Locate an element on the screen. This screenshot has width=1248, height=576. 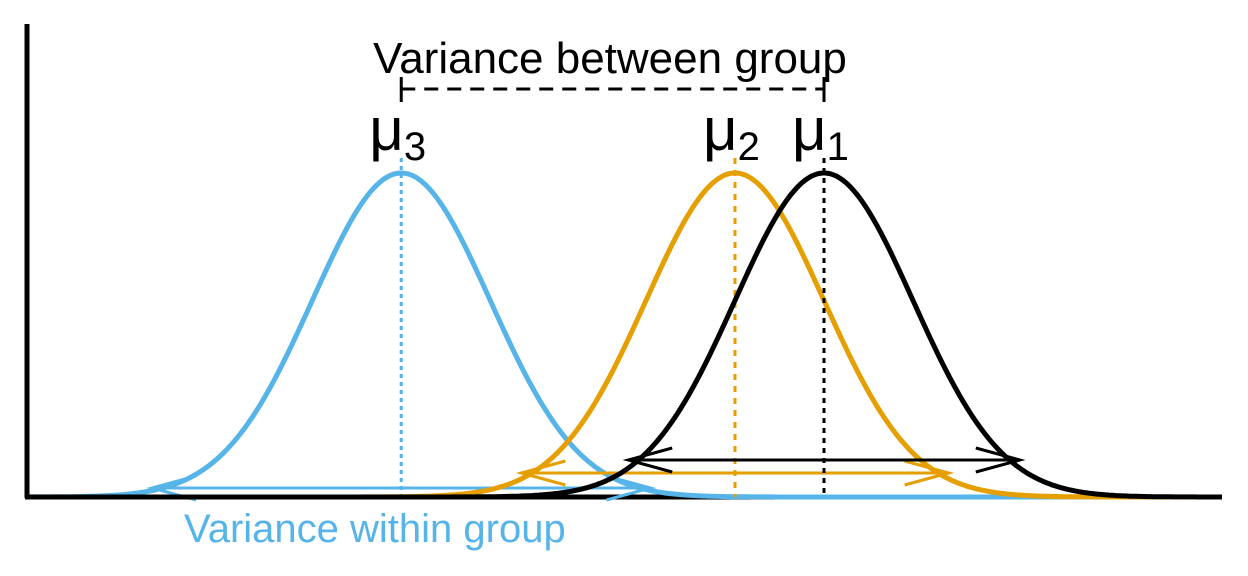
group3-mean-label: μ3 is located at coordinates (397, 132).